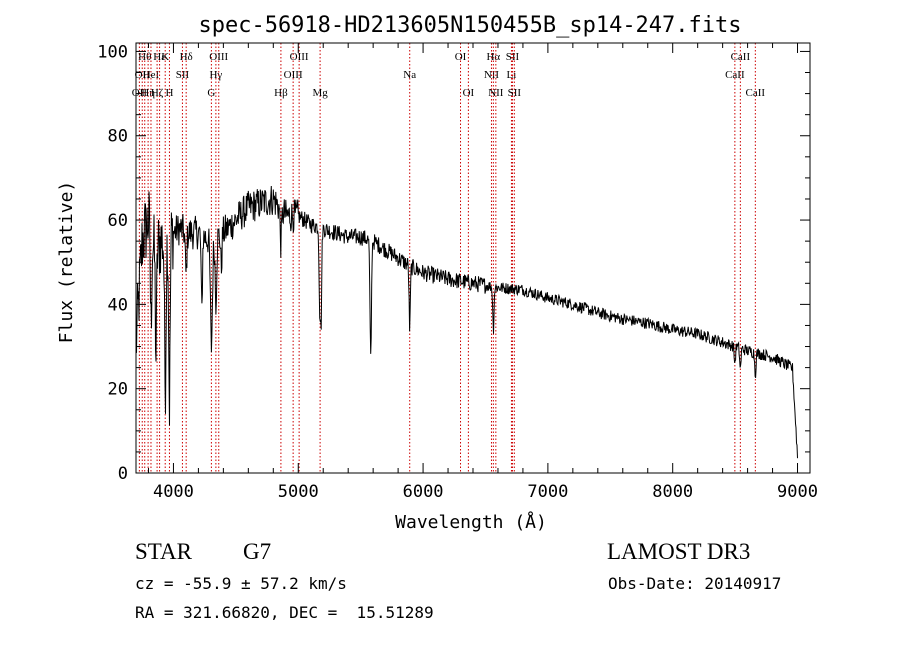  Describe the element at coordinates (284, 612) in the screenshot. I see `coordinates-readout: RA = 321.66820, DEC = 15.51289` at that location.